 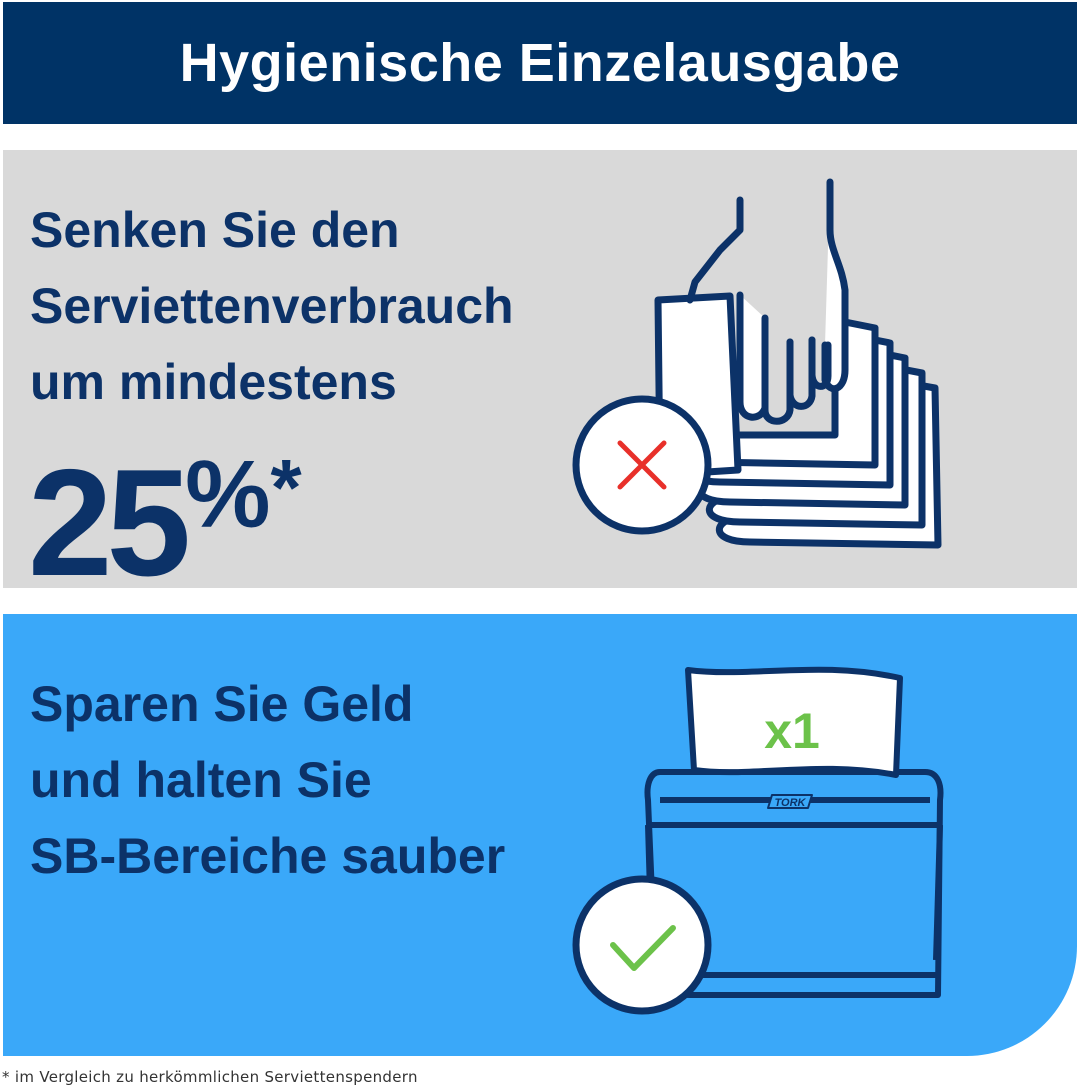 I want to click on green-check-icon, so click(x=643, y=948).